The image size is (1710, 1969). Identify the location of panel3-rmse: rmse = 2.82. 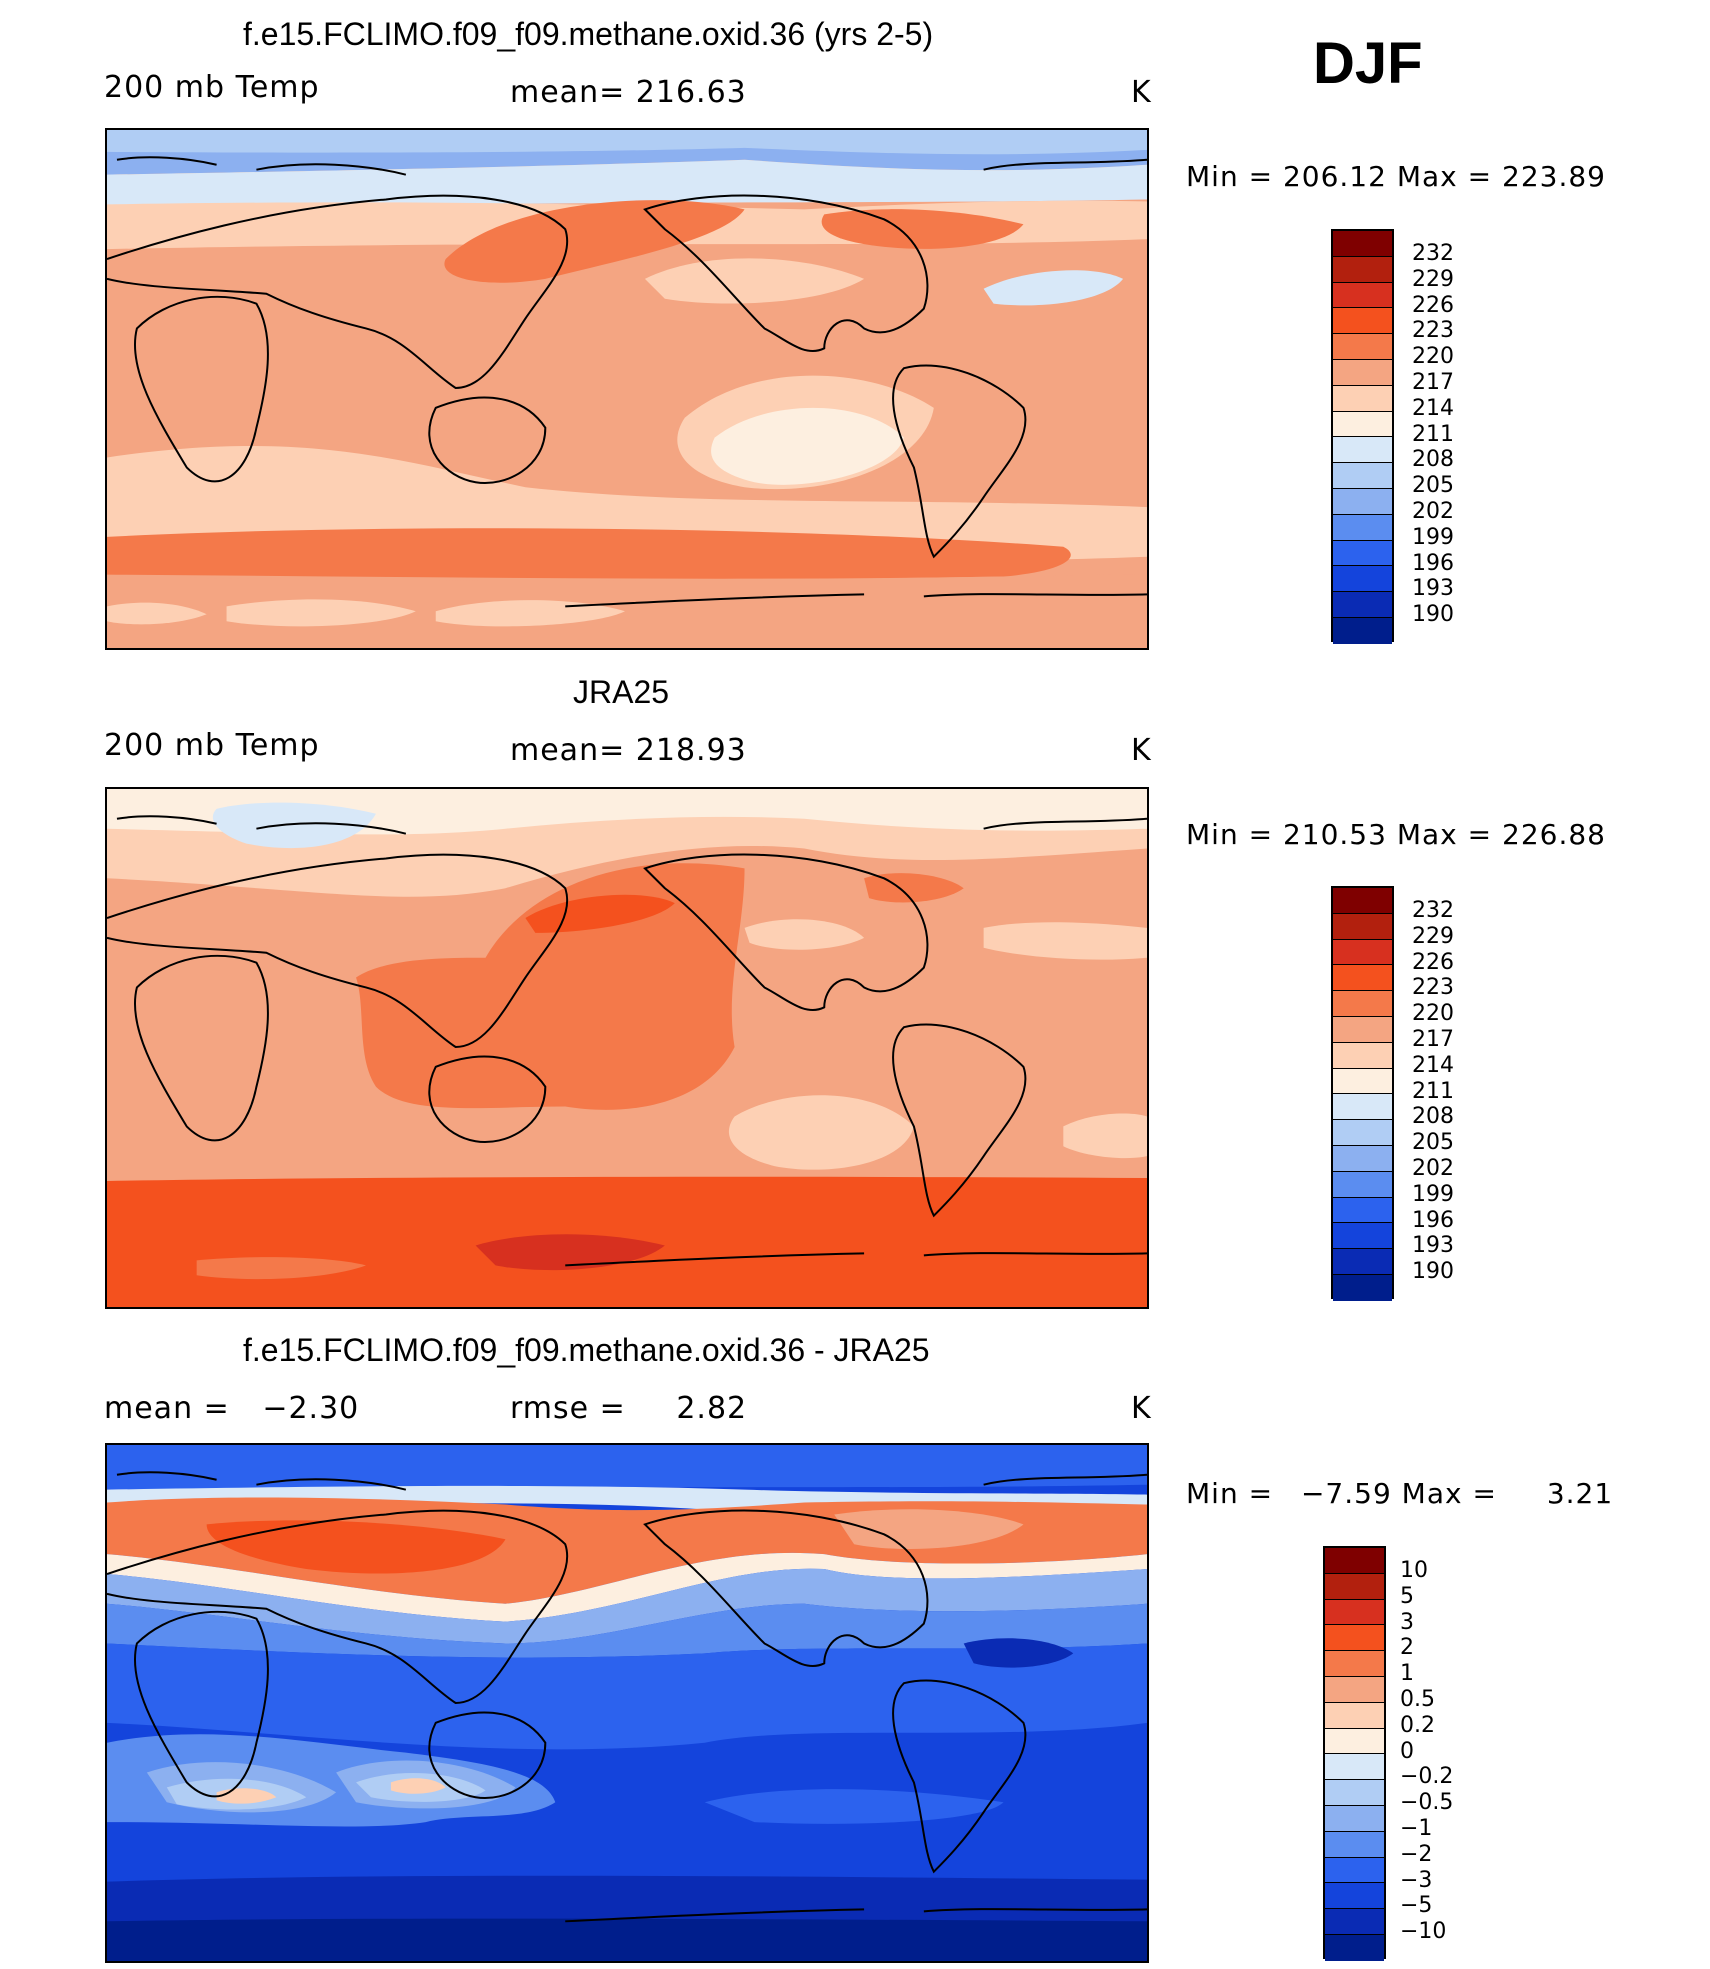
(628, 1408).